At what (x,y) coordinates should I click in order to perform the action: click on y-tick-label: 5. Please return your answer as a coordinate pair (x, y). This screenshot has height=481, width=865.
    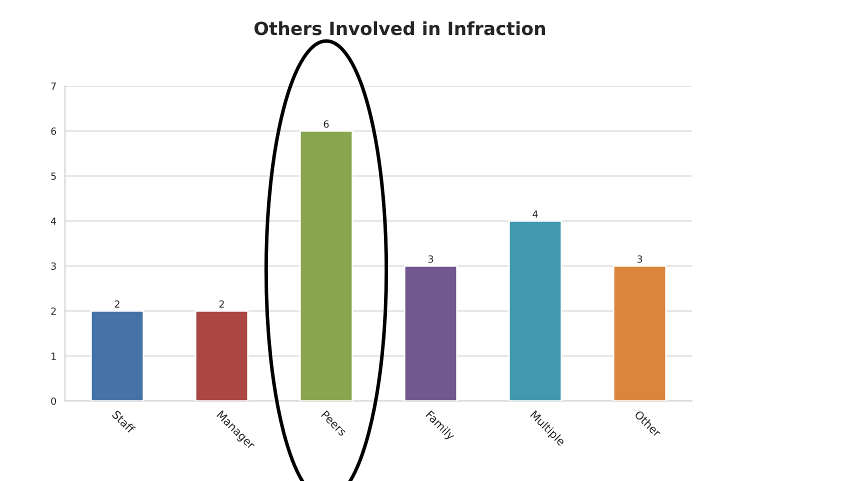
    Looking at the image, I should click on (53, 176).